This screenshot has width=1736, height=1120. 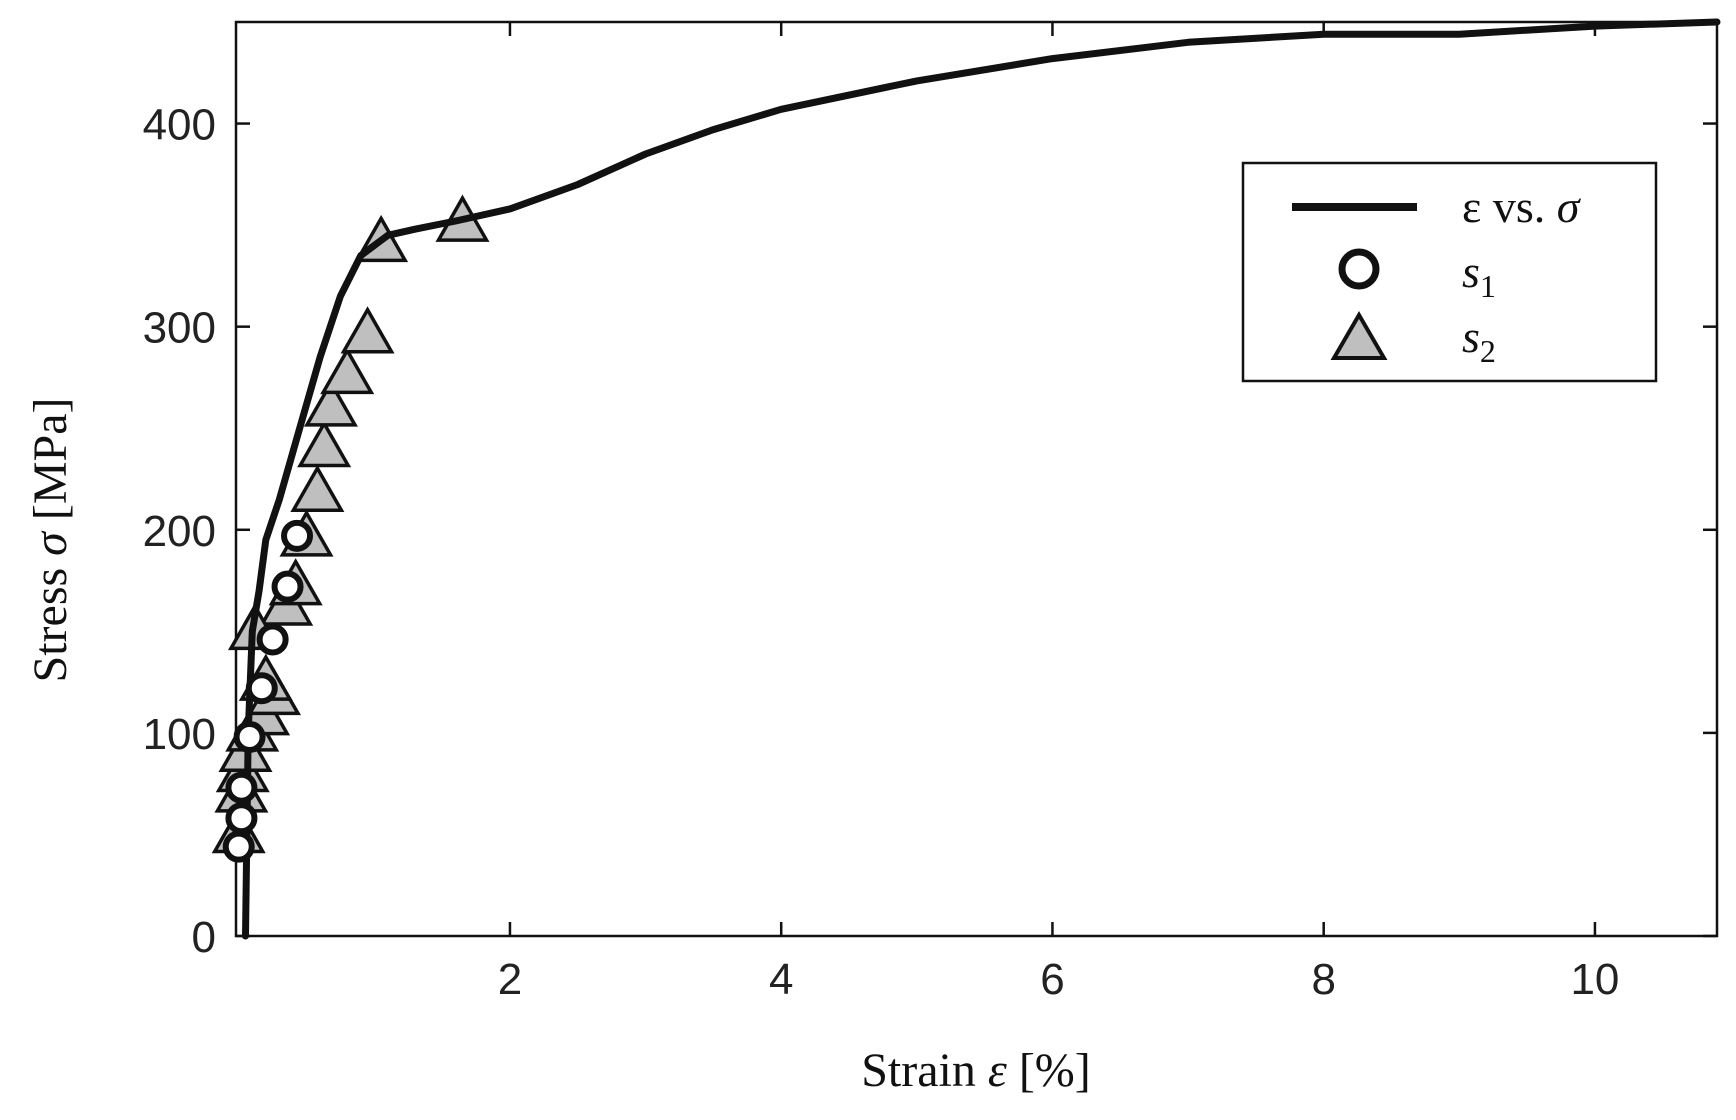 I want to click on y-tick-label: 0, so click(x=204, y=937).